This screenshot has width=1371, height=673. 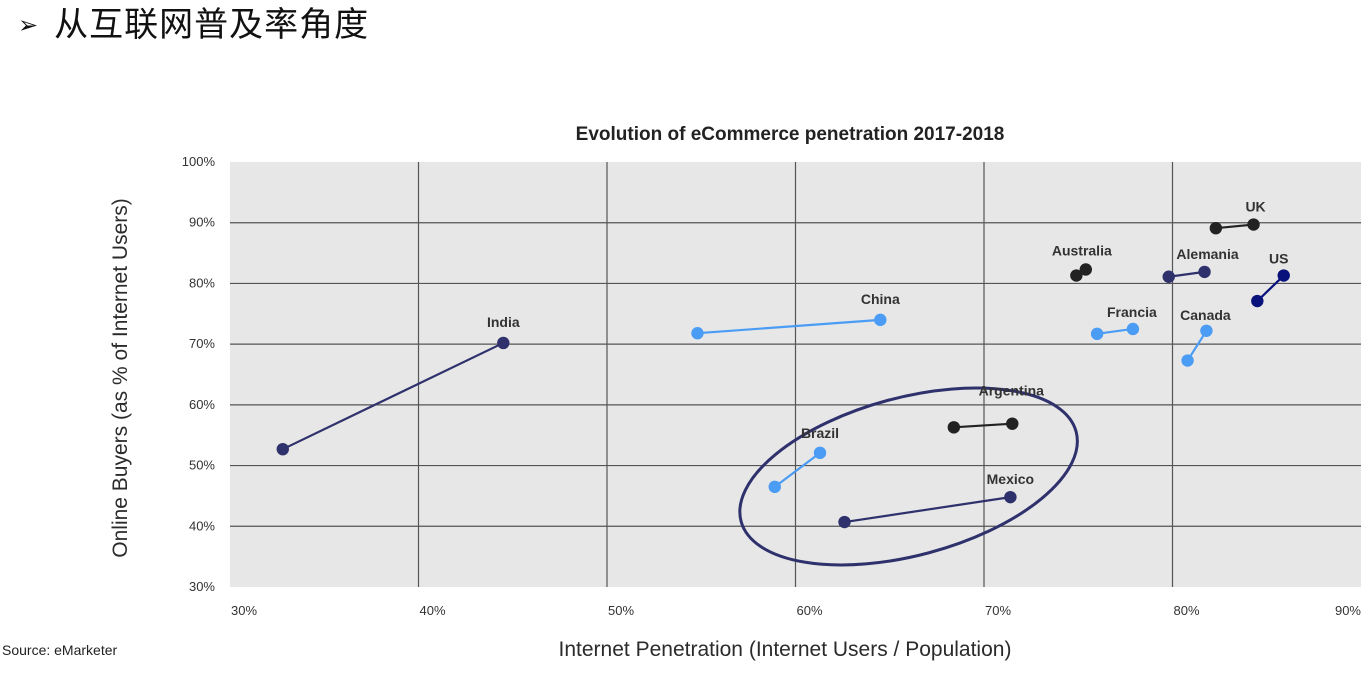 I want to click on data-point-uk-2018, so click(x=1253, y=224).